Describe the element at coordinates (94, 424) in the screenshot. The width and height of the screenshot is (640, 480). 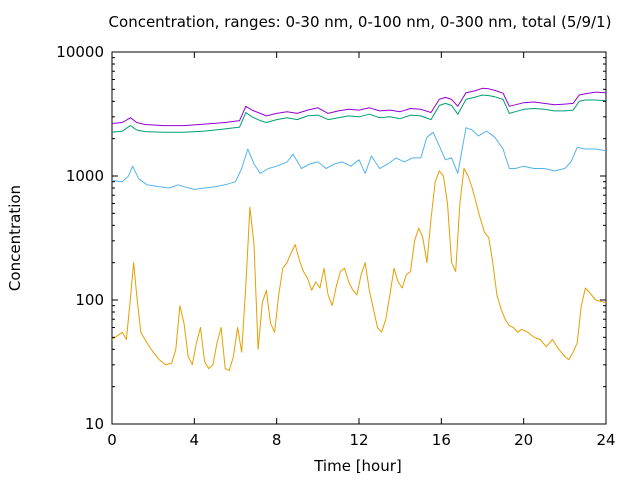
I see `y-tick-label: 10` at that location.